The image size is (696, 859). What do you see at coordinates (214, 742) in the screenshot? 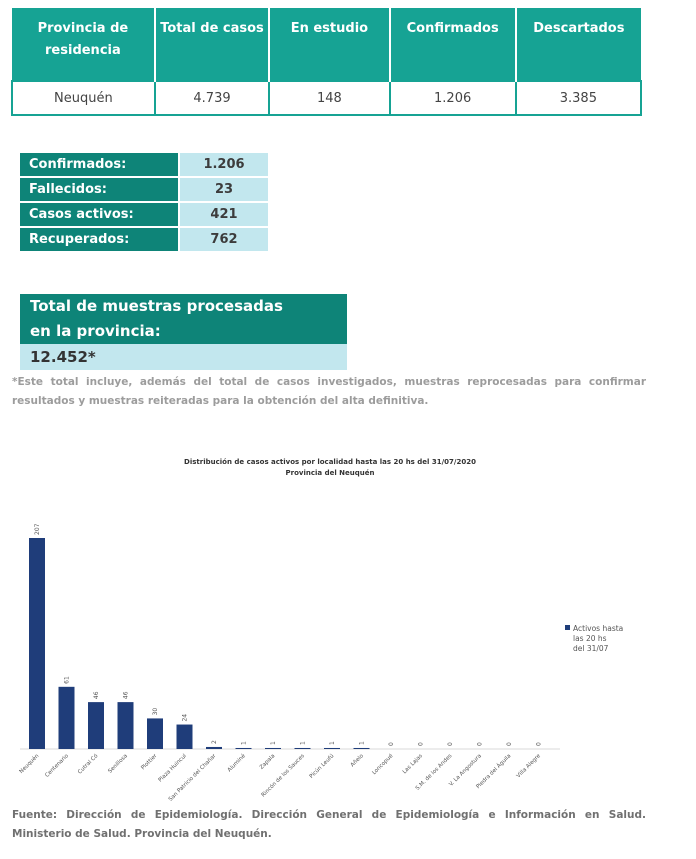
I see `data-label: 2` at bounding box center [214, 742].